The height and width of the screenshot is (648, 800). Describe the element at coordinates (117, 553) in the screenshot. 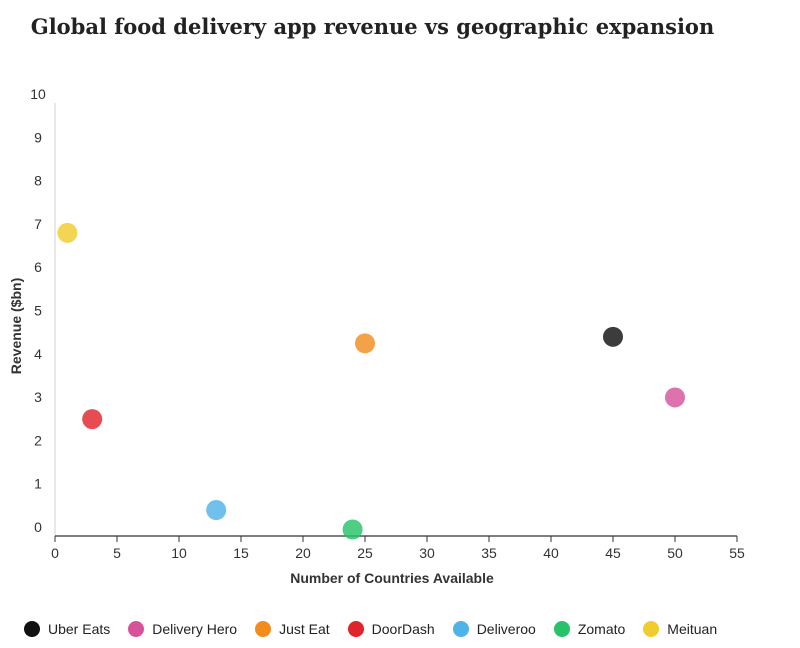

I see `x-tick-label: 5` at that location.